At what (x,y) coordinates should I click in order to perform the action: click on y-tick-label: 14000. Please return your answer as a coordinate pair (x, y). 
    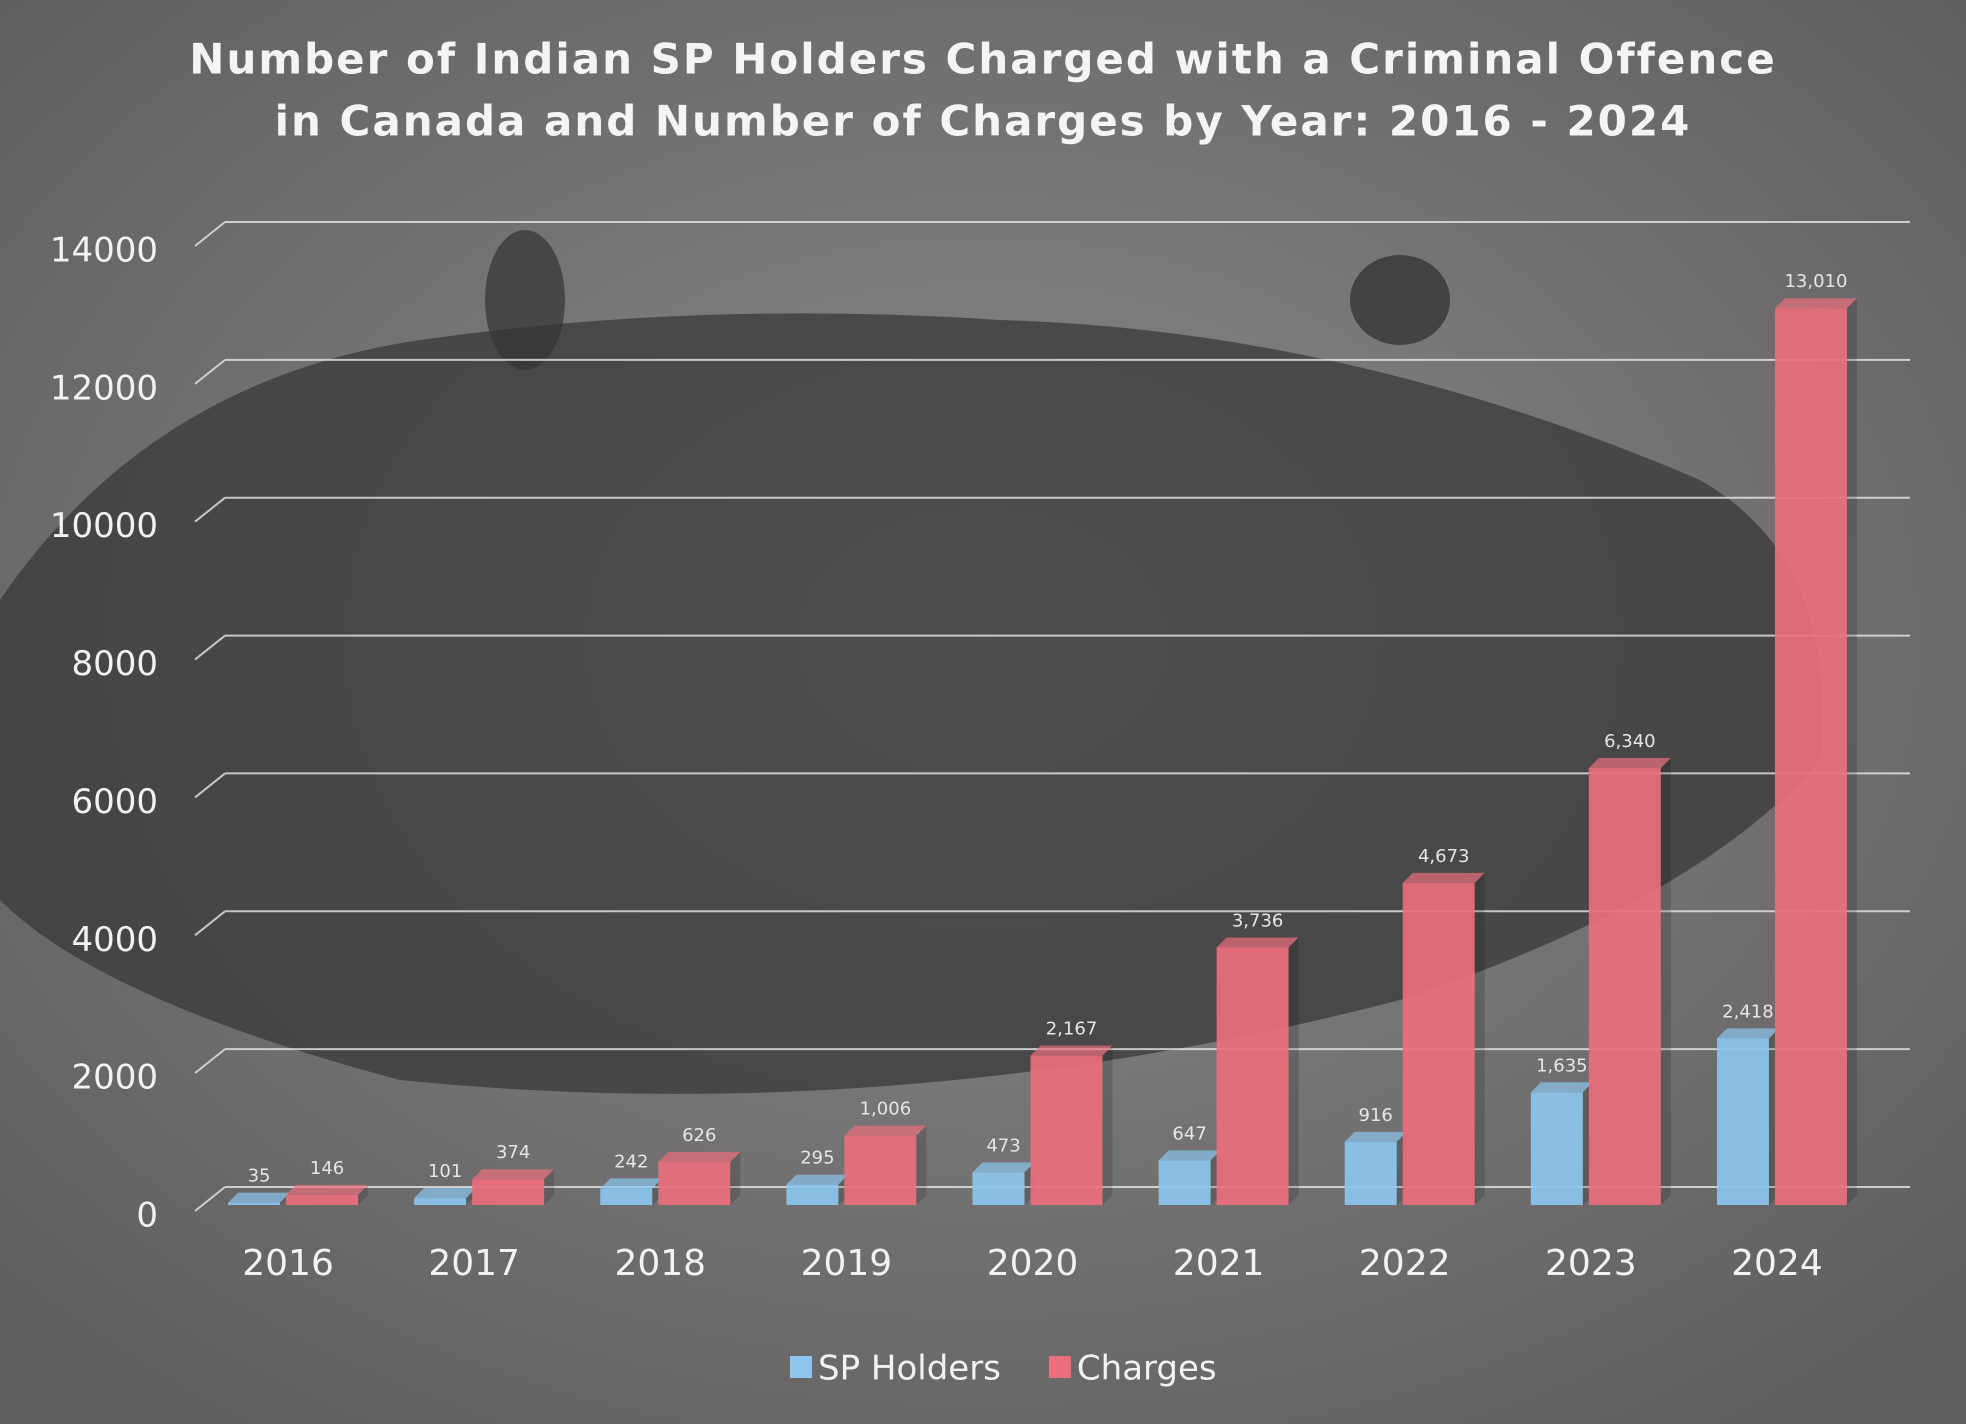
    Looking at the image, I should click on (104, 251).